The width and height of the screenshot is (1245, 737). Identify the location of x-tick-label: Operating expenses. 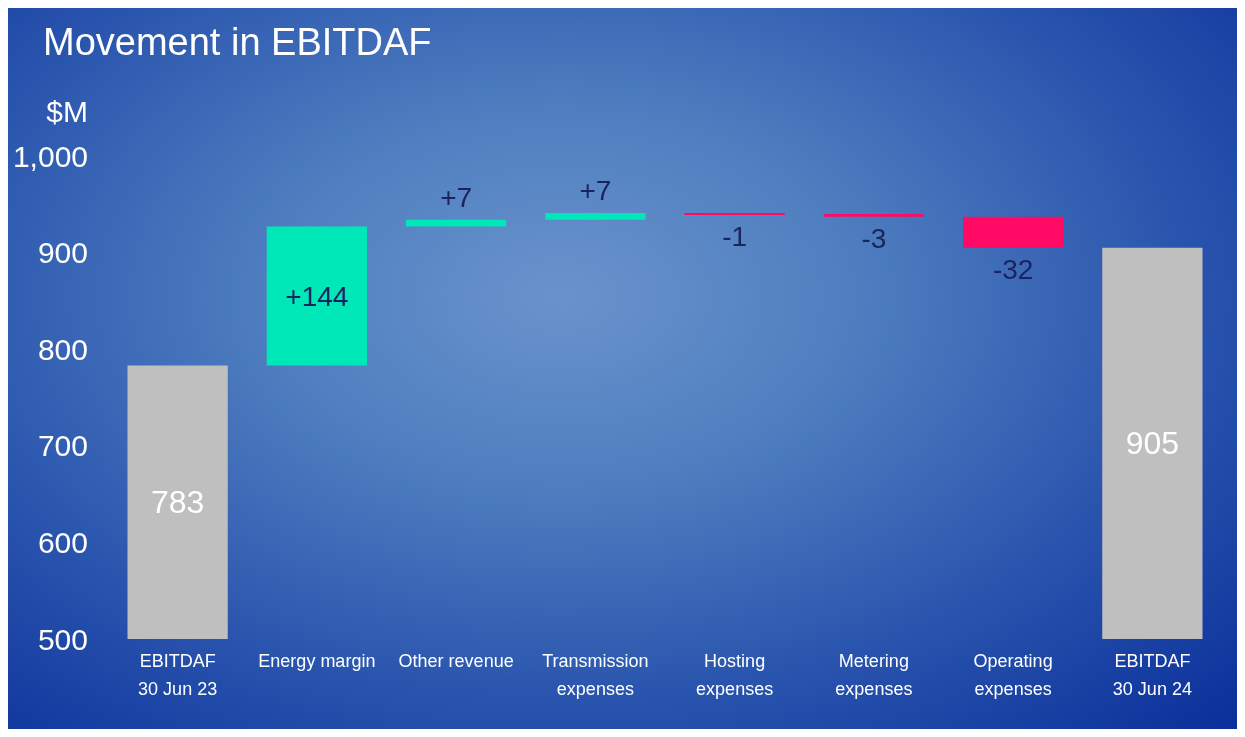
(1013, 675).